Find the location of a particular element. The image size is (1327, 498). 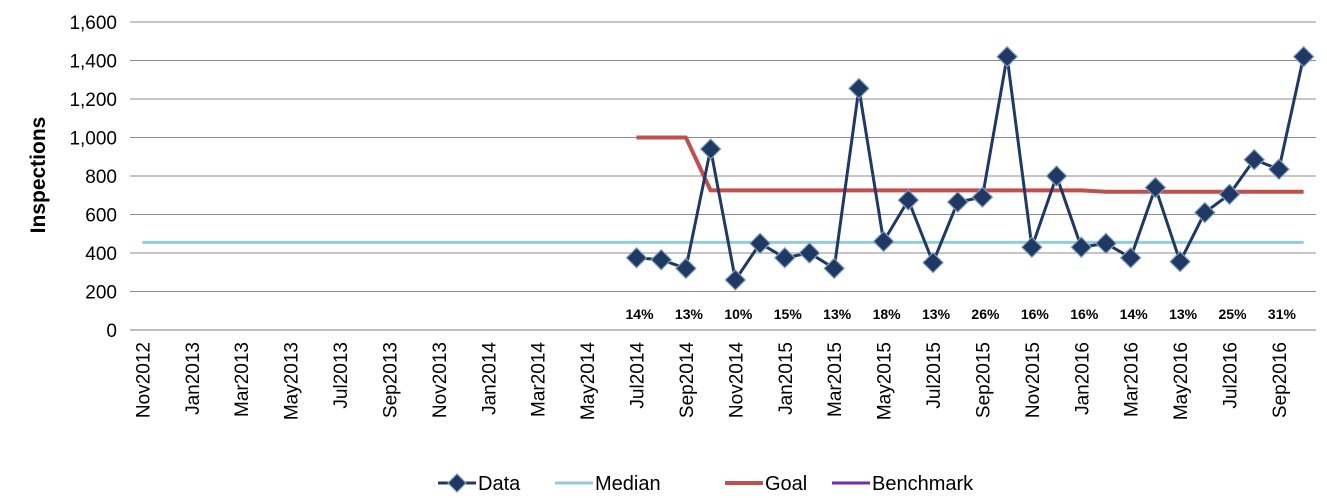

x-tick-label: Nov2013 is located at coordinates (440, 380).